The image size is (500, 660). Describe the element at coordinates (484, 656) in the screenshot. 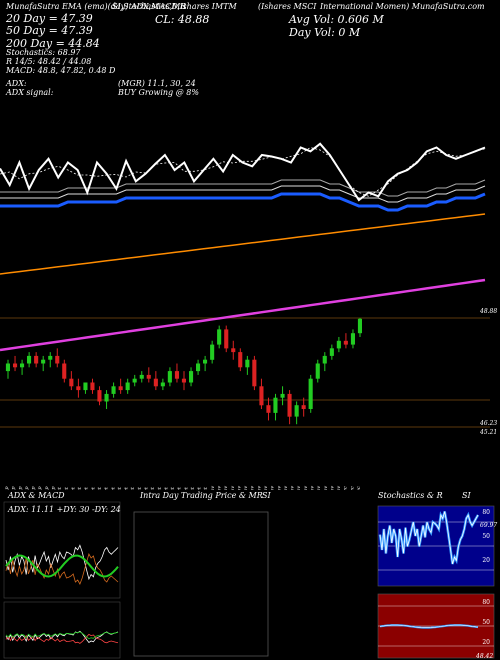

I see `rsi-value: 48.42` at that location.